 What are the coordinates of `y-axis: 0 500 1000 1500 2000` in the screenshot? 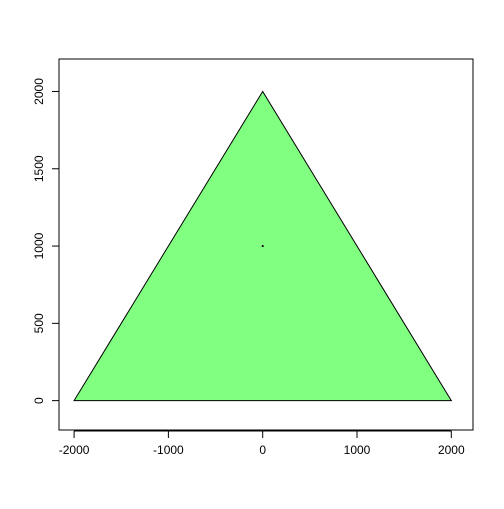 It's located at (46, 241).